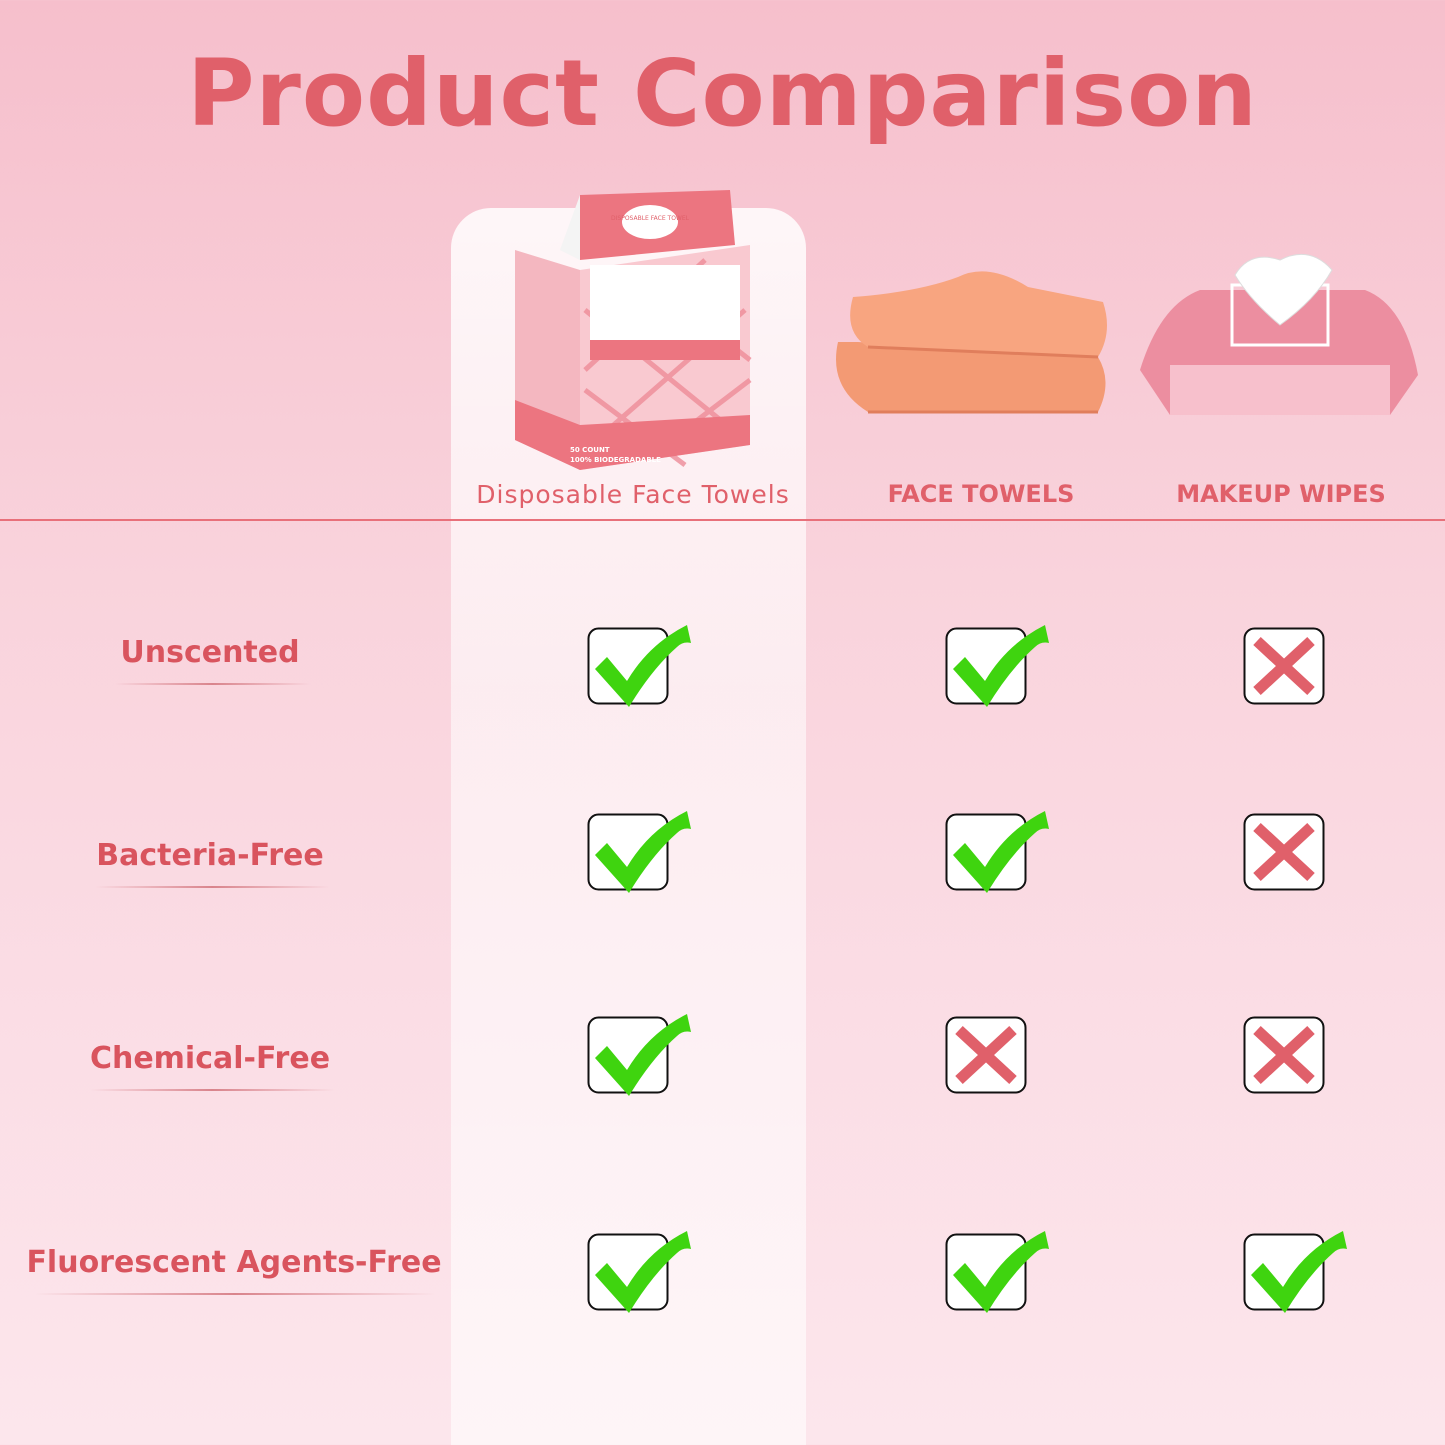 The height and width of the screenshot is (1445, 1445). I want to click on box-brand-text: DISPOSABLE FACE TOWEL, so click(650, 218).